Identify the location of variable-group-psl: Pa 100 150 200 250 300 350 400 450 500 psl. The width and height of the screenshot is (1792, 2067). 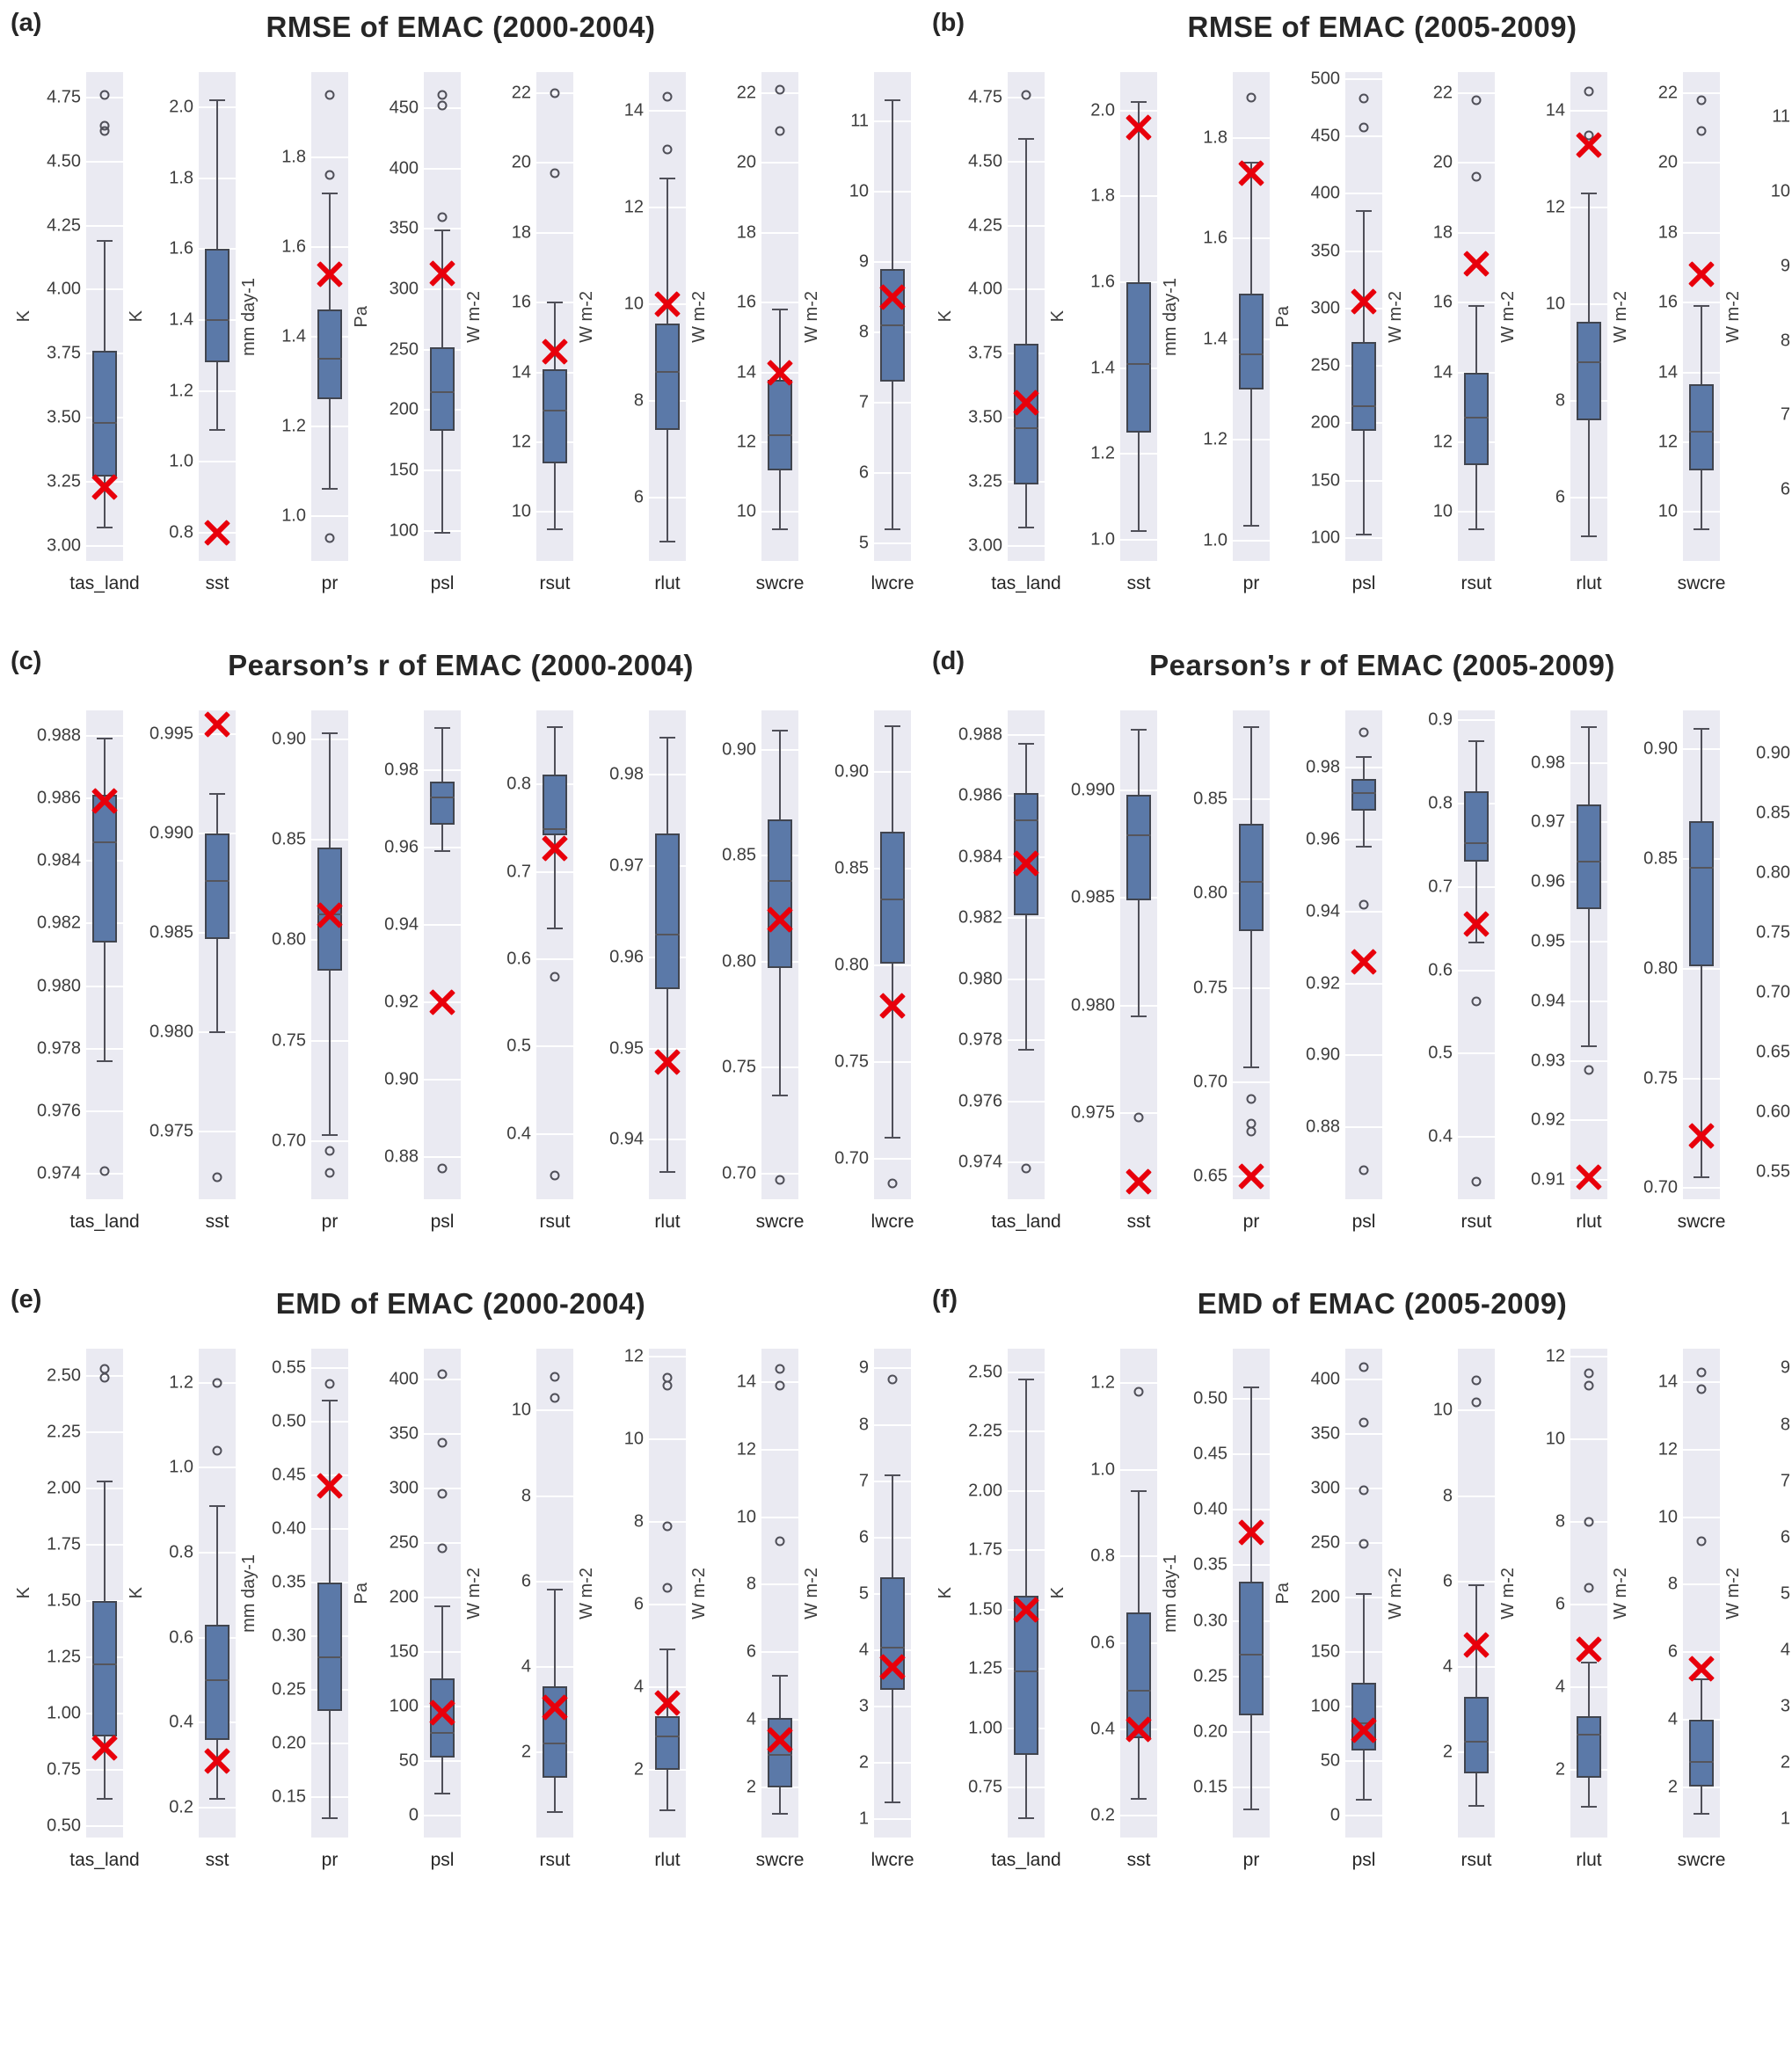
(1326, 331).